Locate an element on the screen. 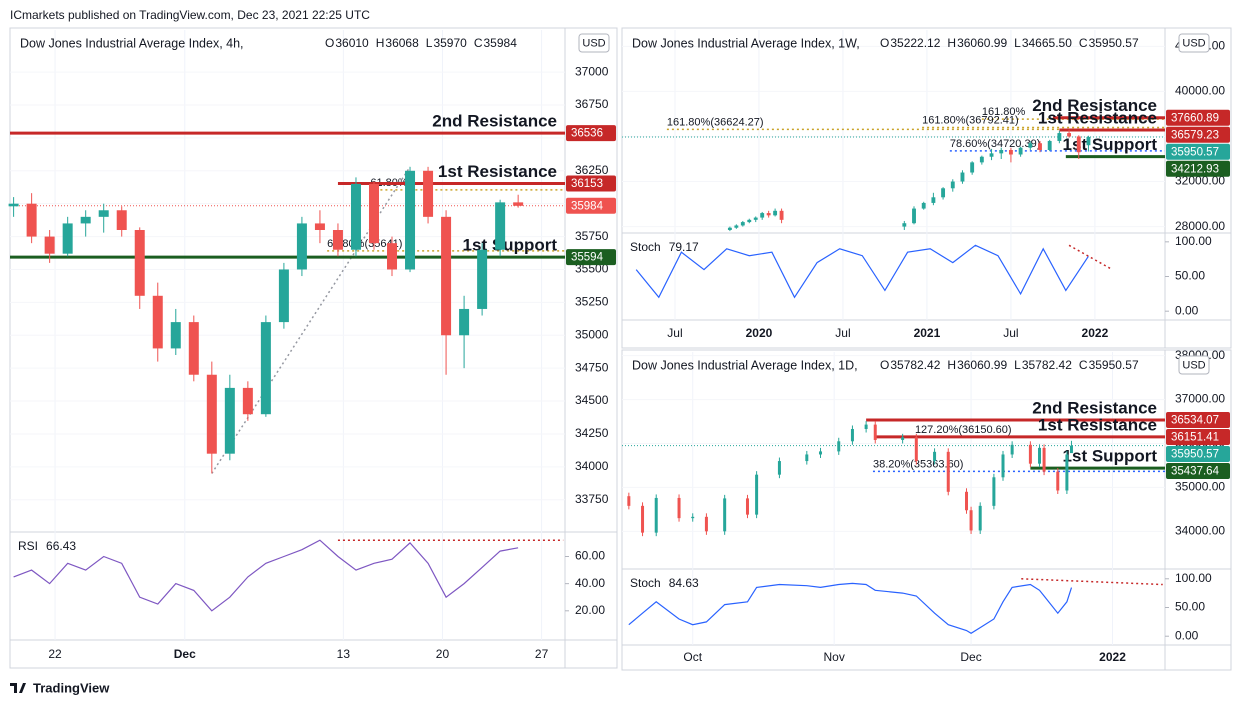 Image resolution: width=1241 pixels, height=711 pixels. currency-box is located at coordinates (1194, 43).